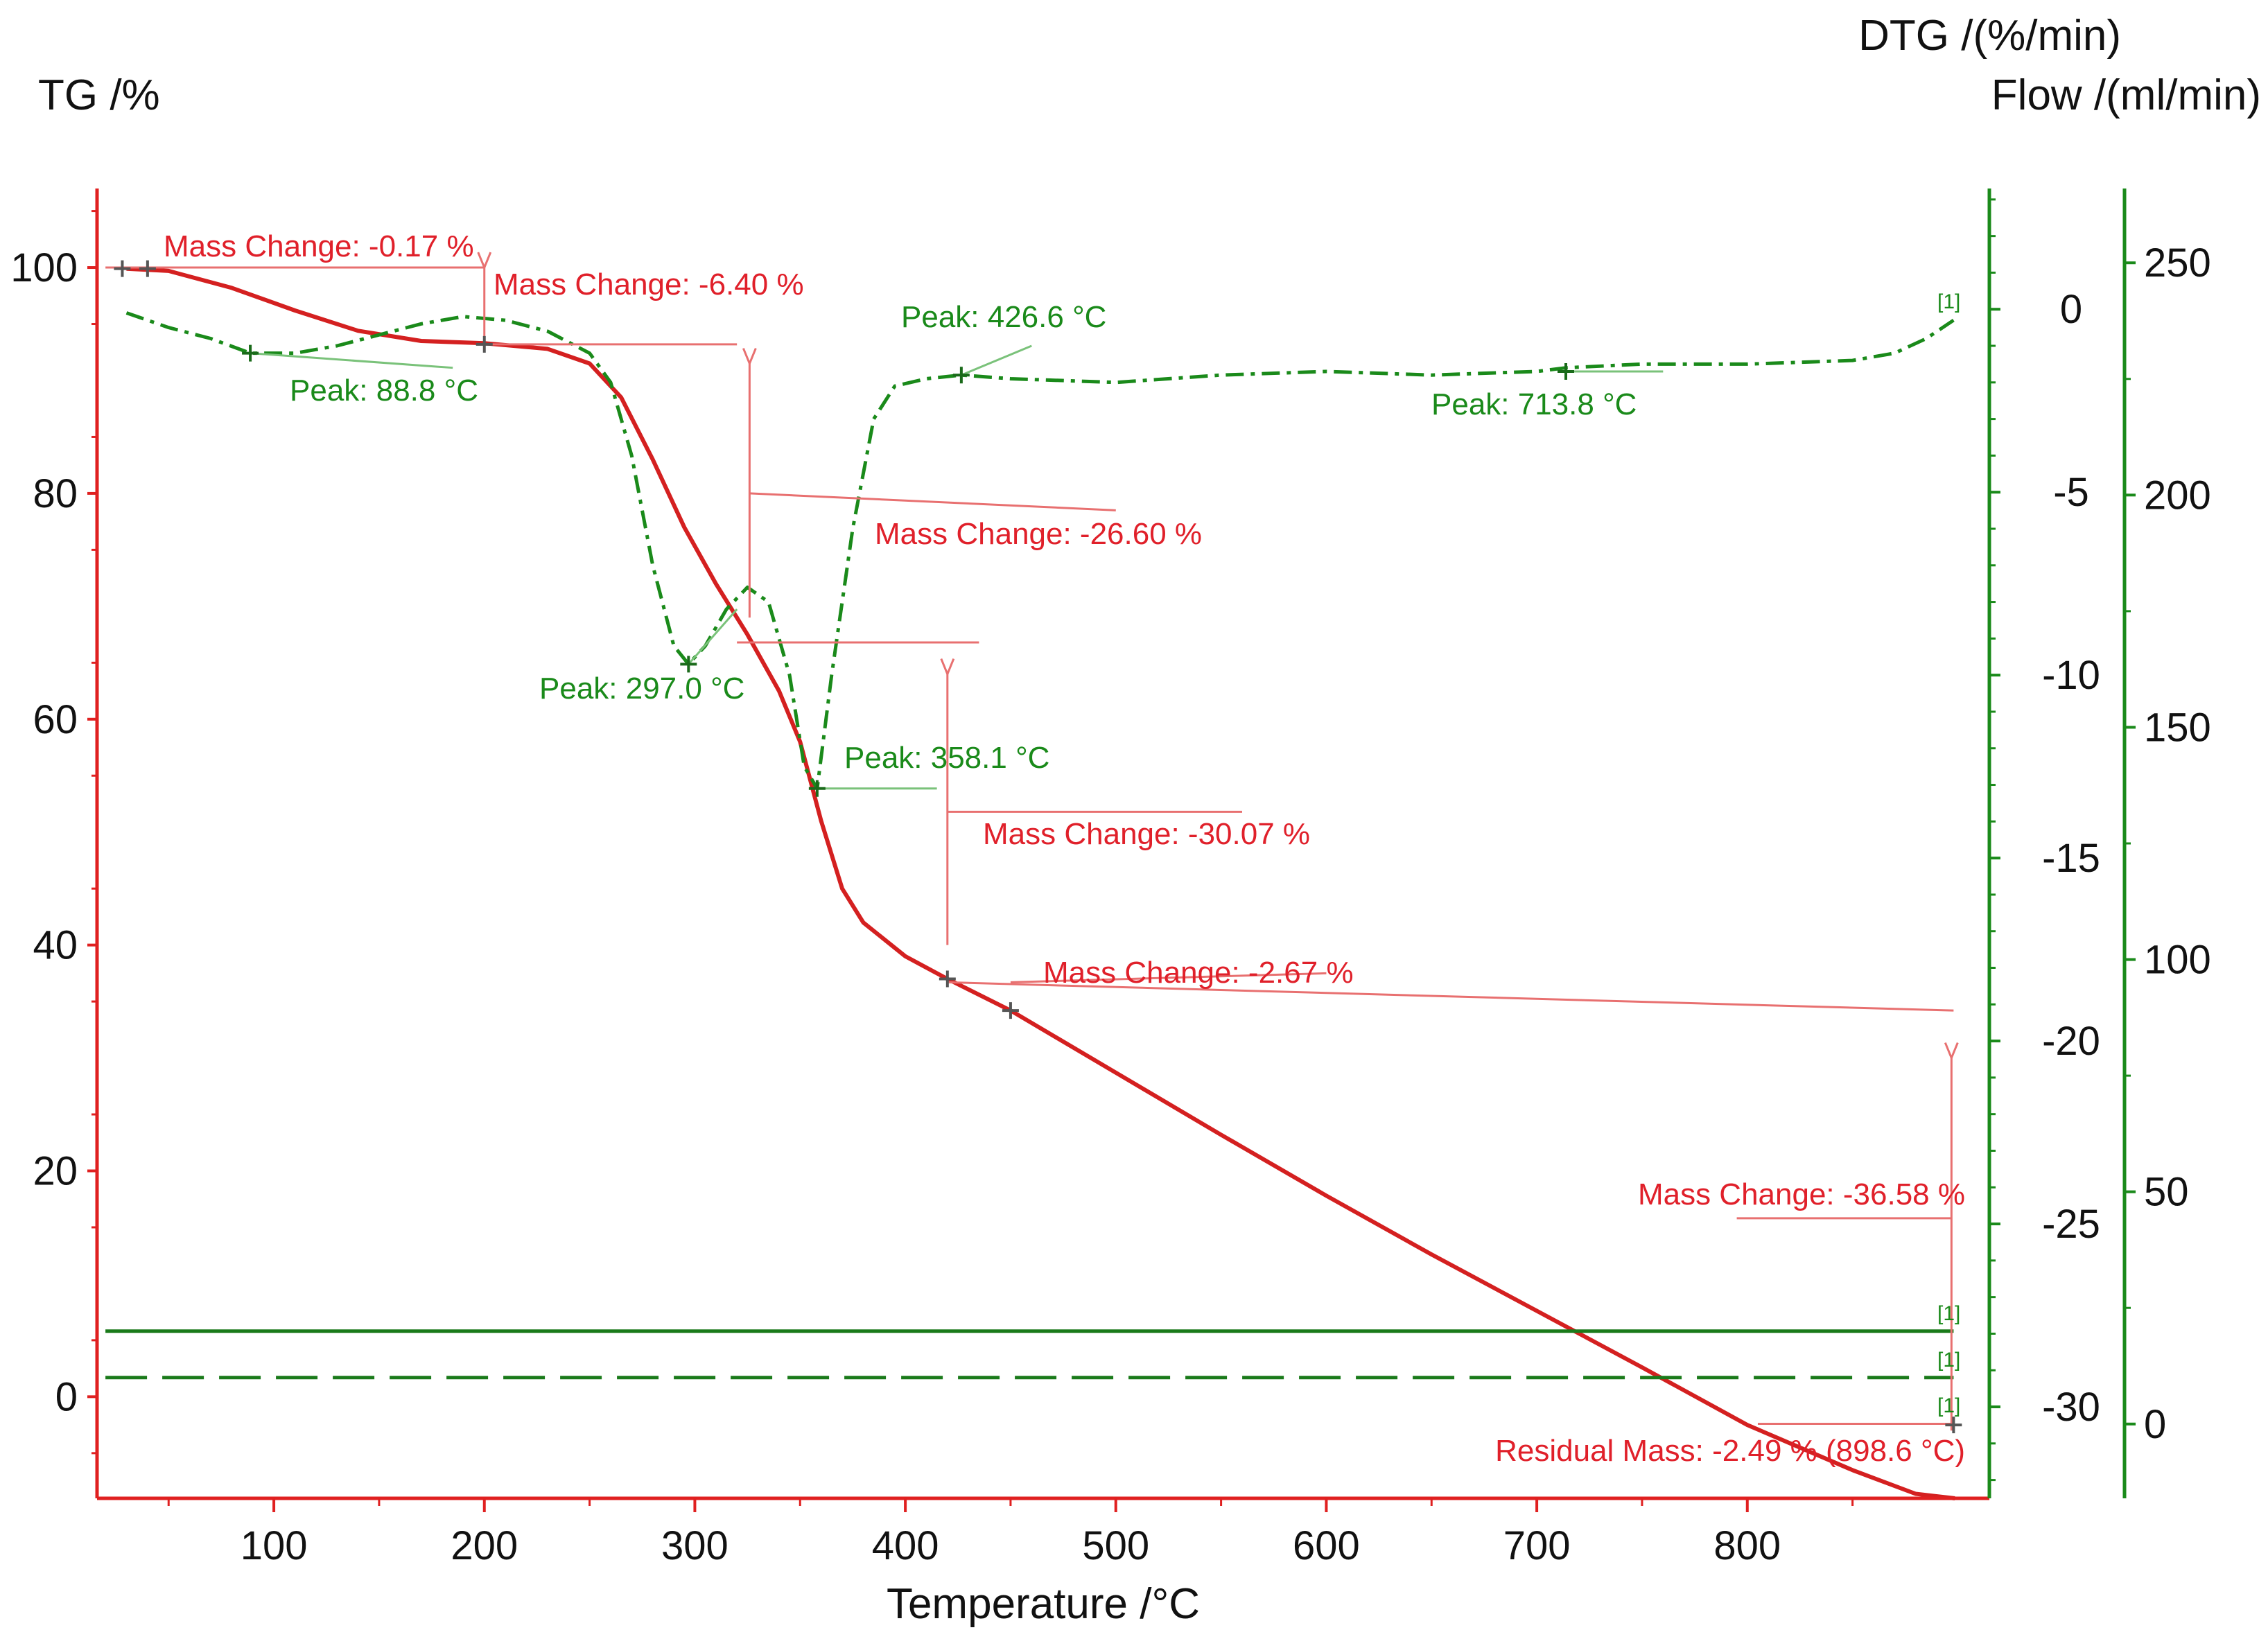 This screenshot has width=2268, height=1630. Describe the element at coordinates (2177, 263) in the screenshot. I see `flow-tick-label: 250` at that location.